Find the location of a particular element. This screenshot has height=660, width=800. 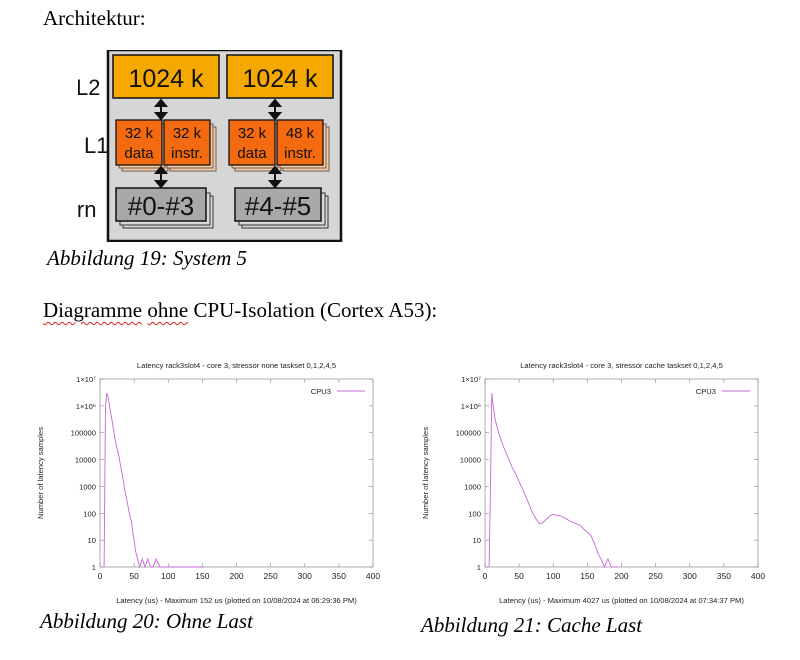

heading-diagrams-word-2: ohne is located at coordinates (168, 310).